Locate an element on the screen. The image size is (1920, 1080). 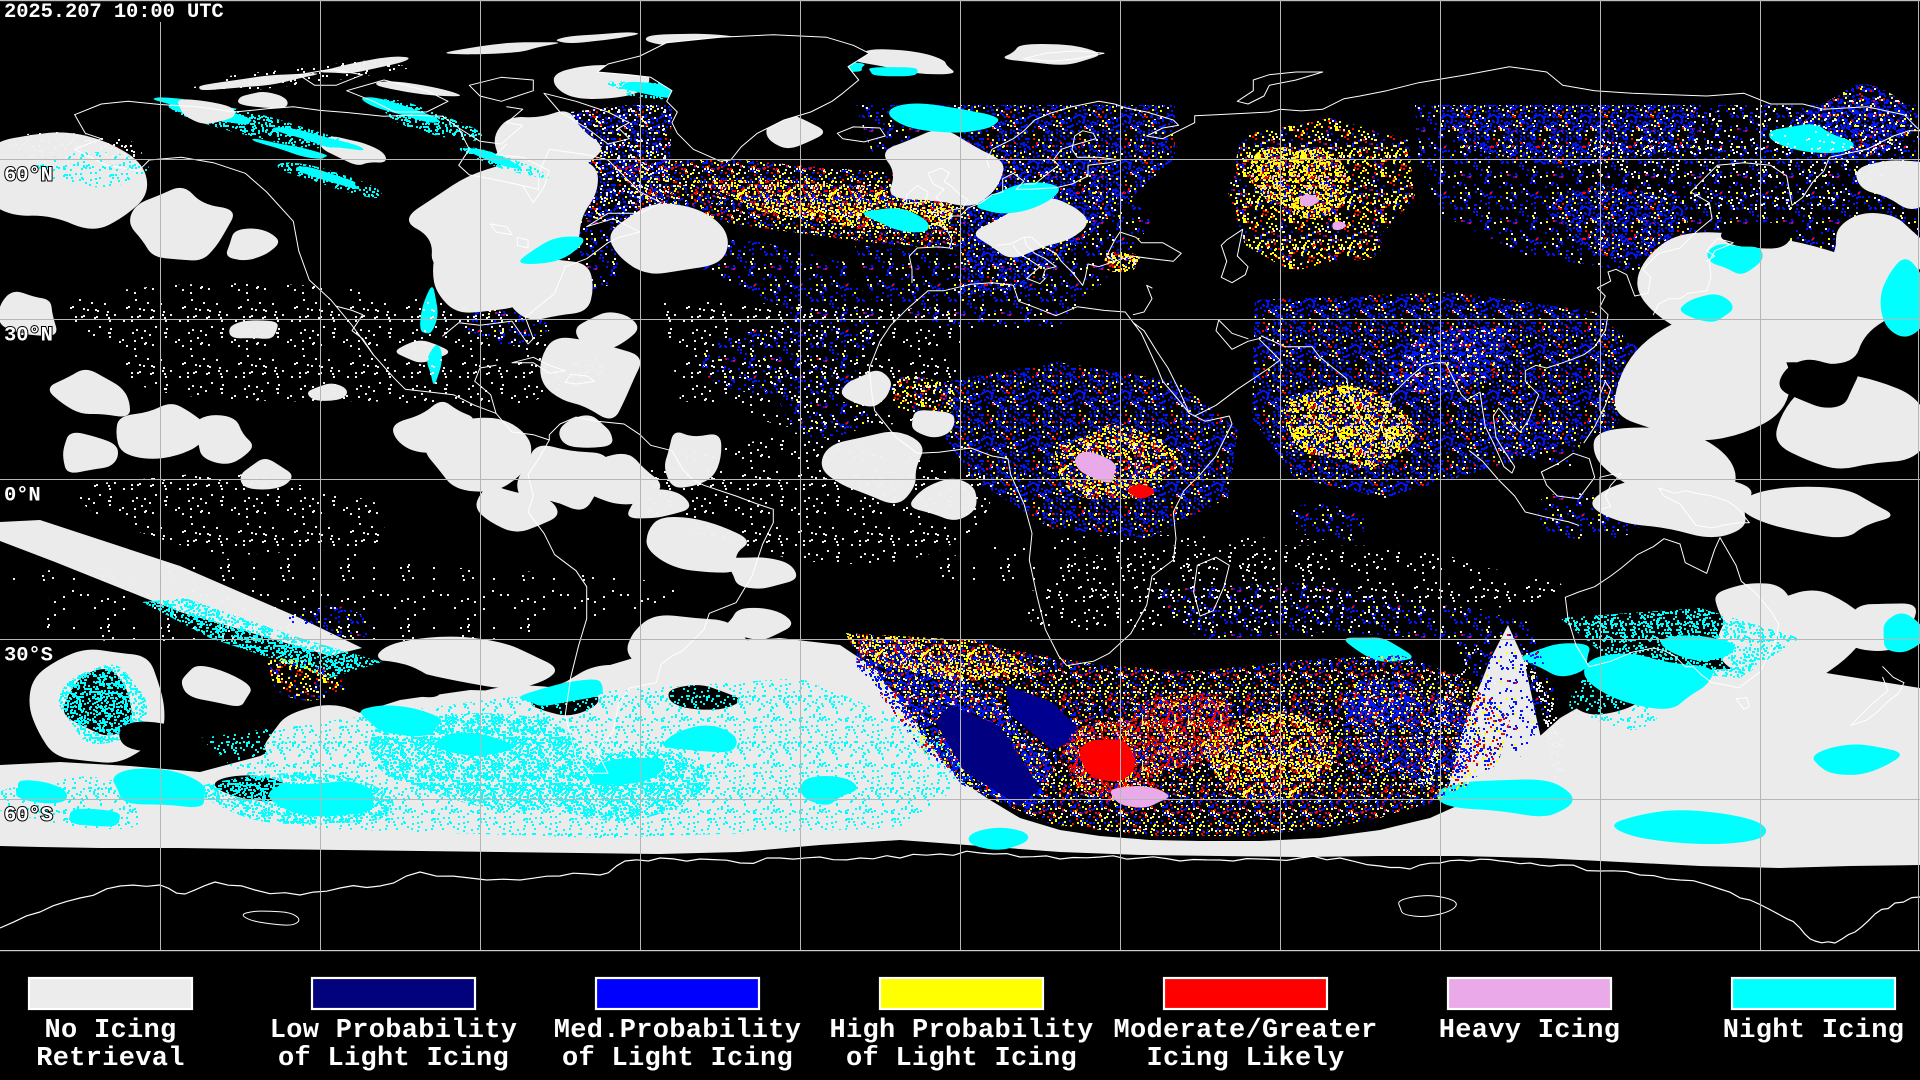
svg-text: 60°S is located at coordinates (28, 816).